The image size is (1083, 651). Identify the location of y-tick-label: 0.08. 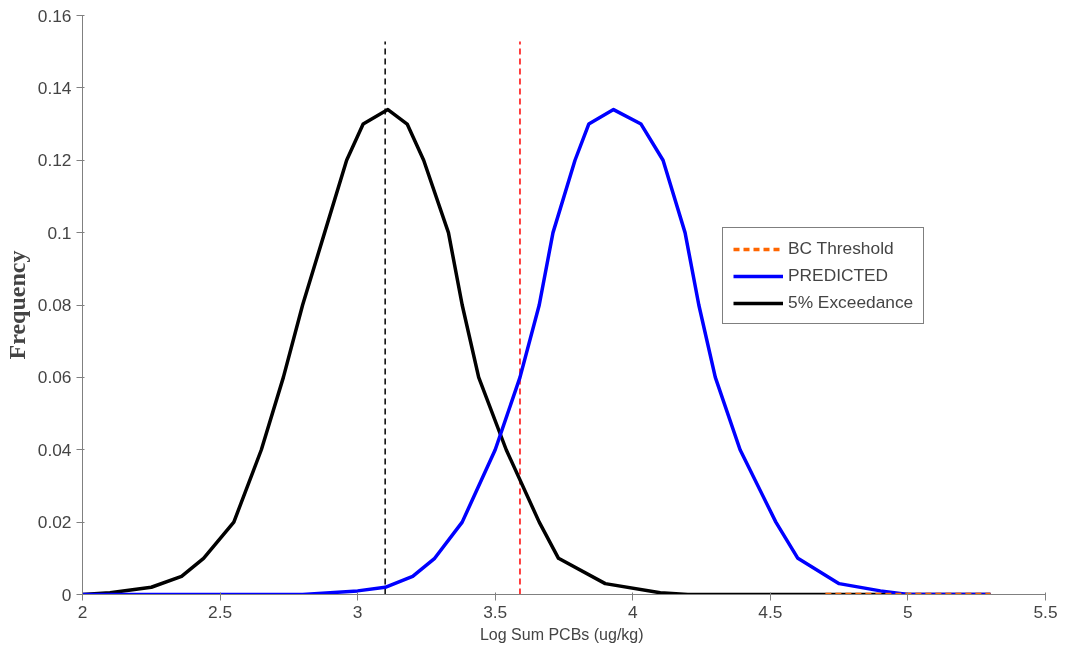
(54, 305).